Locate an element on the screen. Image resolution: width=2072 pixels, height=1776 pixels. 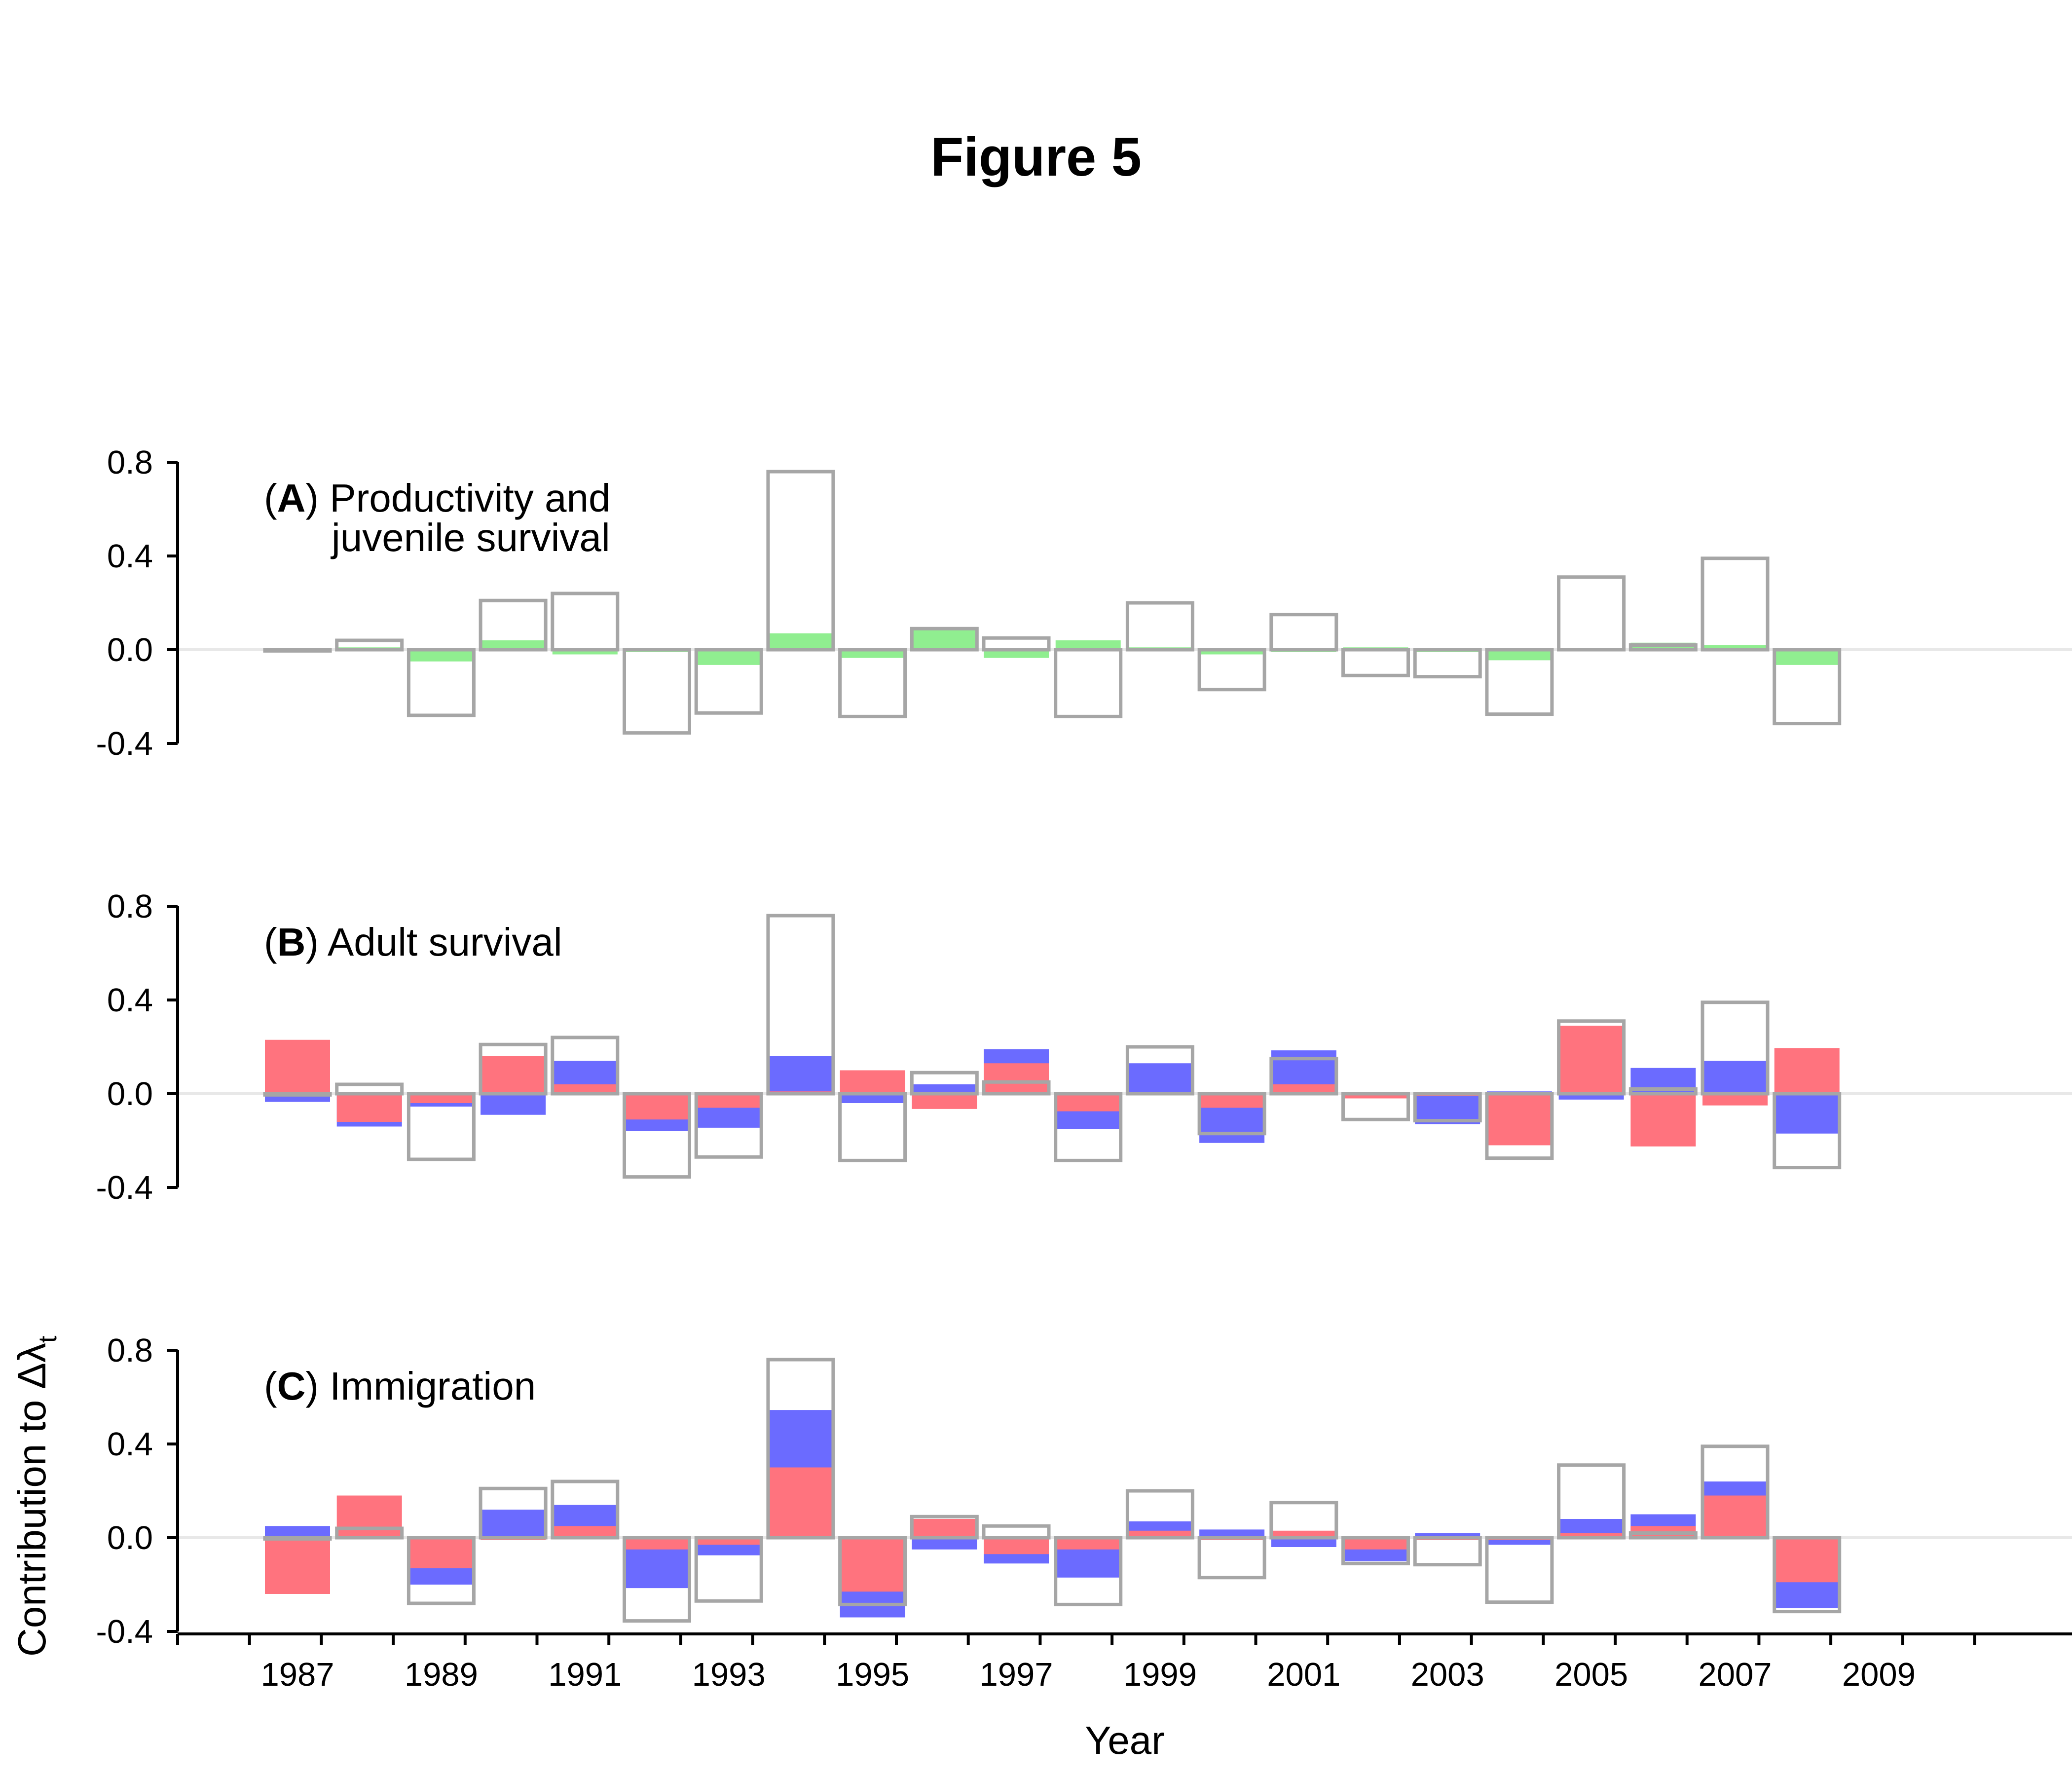
panel-label-title: Adult survival is located at coordinates (445, 942).